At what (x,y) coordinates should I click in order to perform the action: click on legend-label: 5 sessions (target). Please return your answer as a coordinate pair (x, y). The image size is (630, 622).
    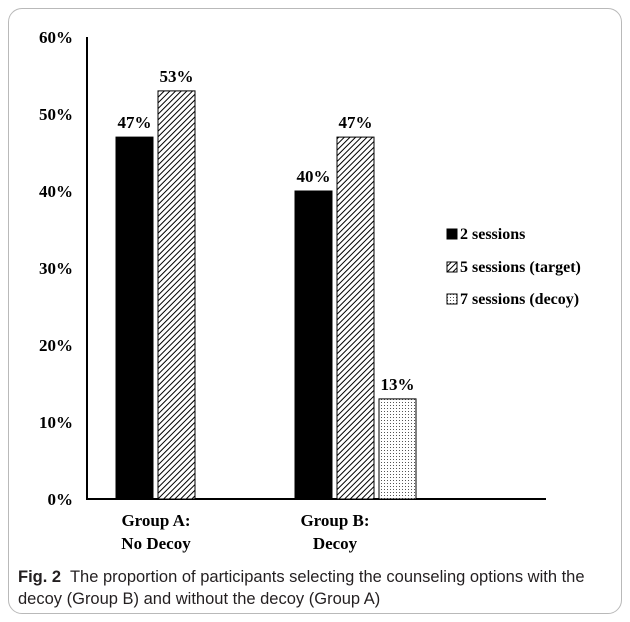
    Looking at the image, I should click on (520, 267).